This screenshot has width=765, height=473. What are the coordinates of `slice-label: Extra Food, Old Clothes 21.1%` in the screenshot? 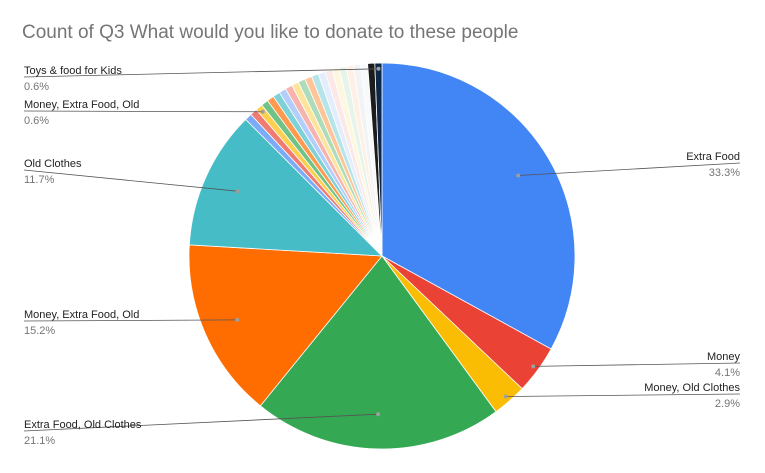 It's located at (202, 429).